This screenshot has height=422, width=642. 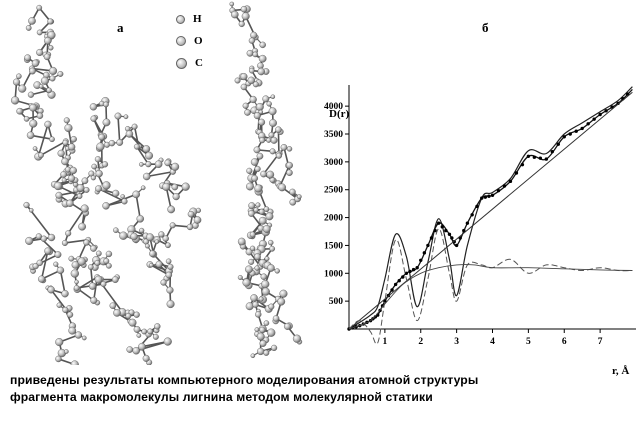 I want to click on legend-label-c: C, so click(x=199, y=63).